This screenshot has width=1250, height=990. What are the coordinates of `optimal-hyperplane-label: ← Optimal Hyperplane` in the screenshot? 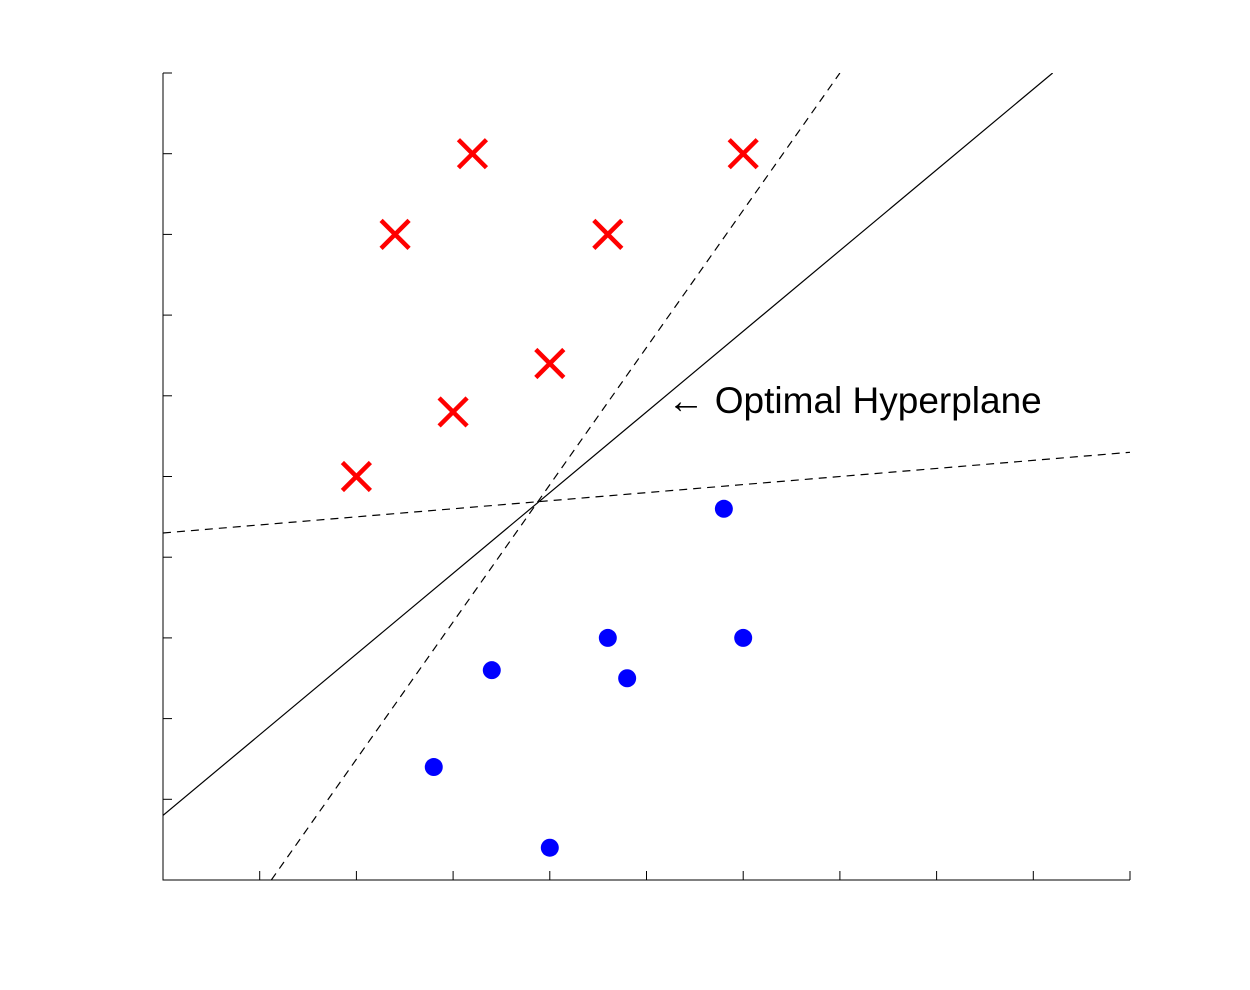 It's located at (855, 400).